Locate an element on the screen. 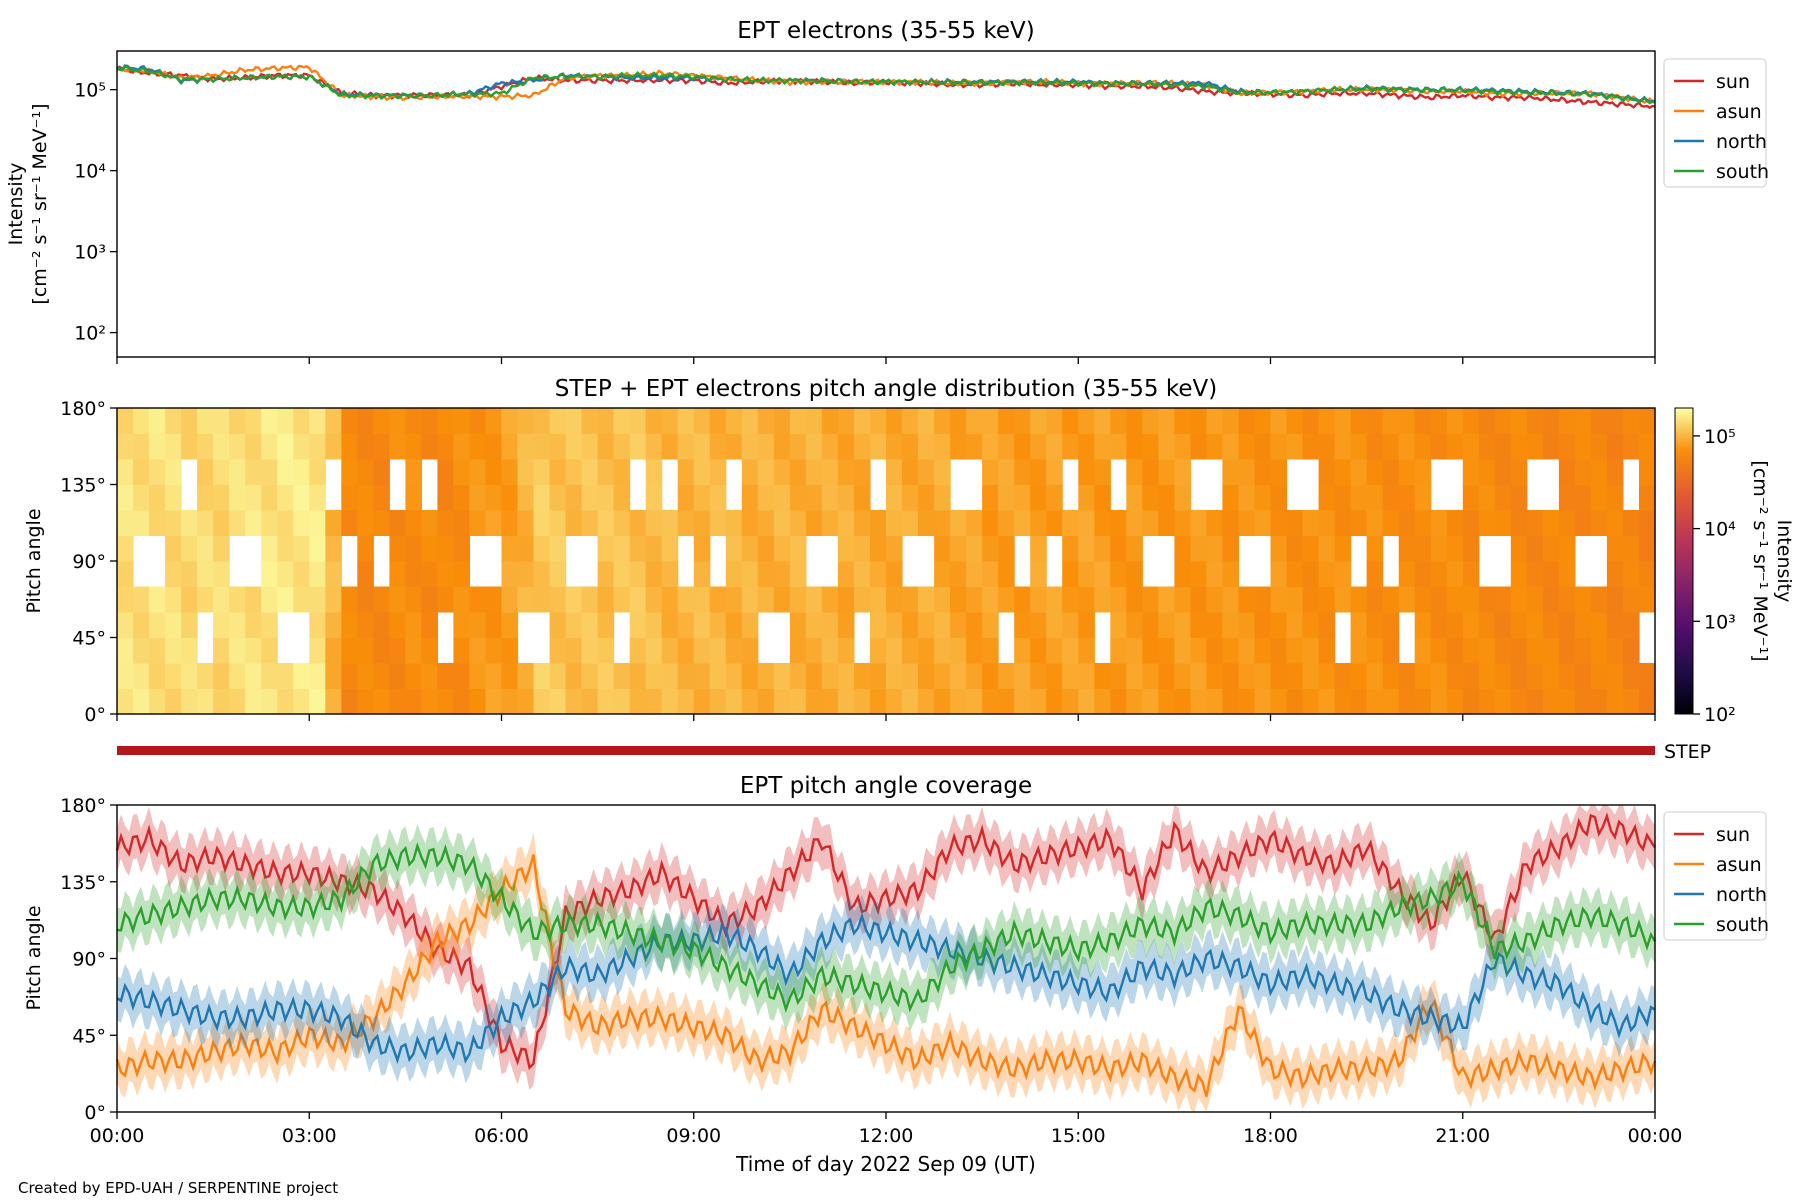 This screenshot has height=1200, width=1800. x-tick-label: 21:00 is located at coordinates (1462, 1136).